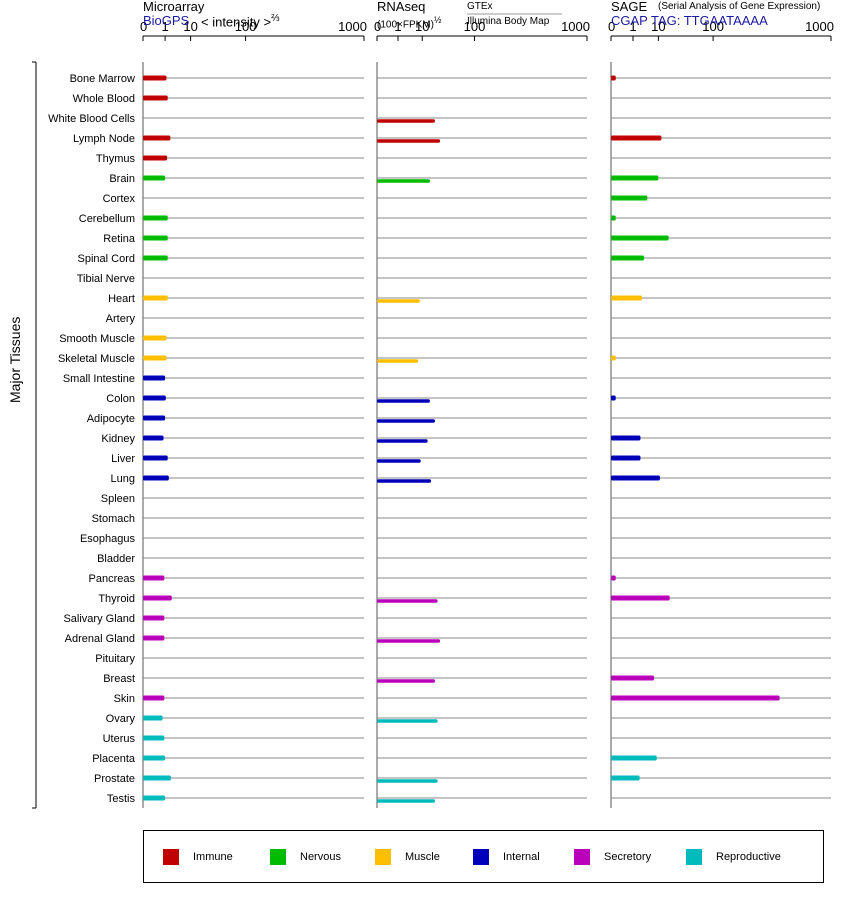 This screenshot has width=842, height=900. I want to click on sage-title: SAGE, so click(629, 7).